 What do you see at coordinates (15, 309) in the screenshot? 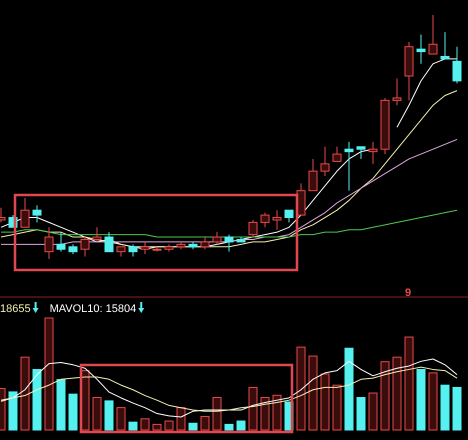
I see `text: 18655` at bounding box center [15, 309].